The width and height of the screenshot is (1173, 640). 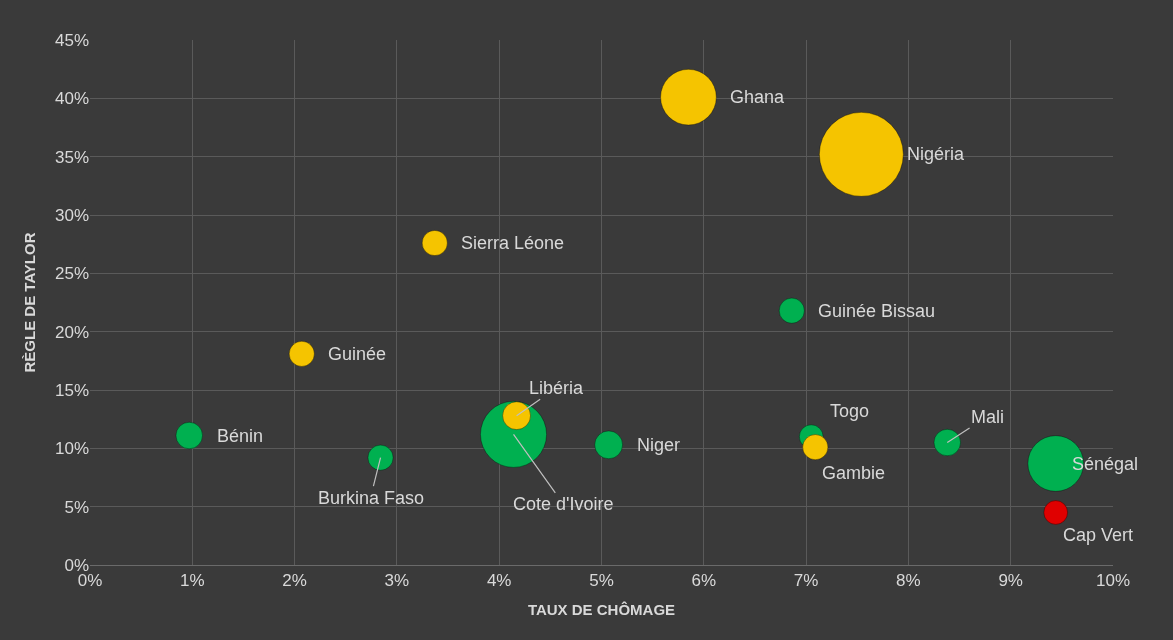 What do you see at coordinates (563, 504) in the screenshot?
I see `annotation: Cote d'Ivoire` at bounding box center [563, 504].